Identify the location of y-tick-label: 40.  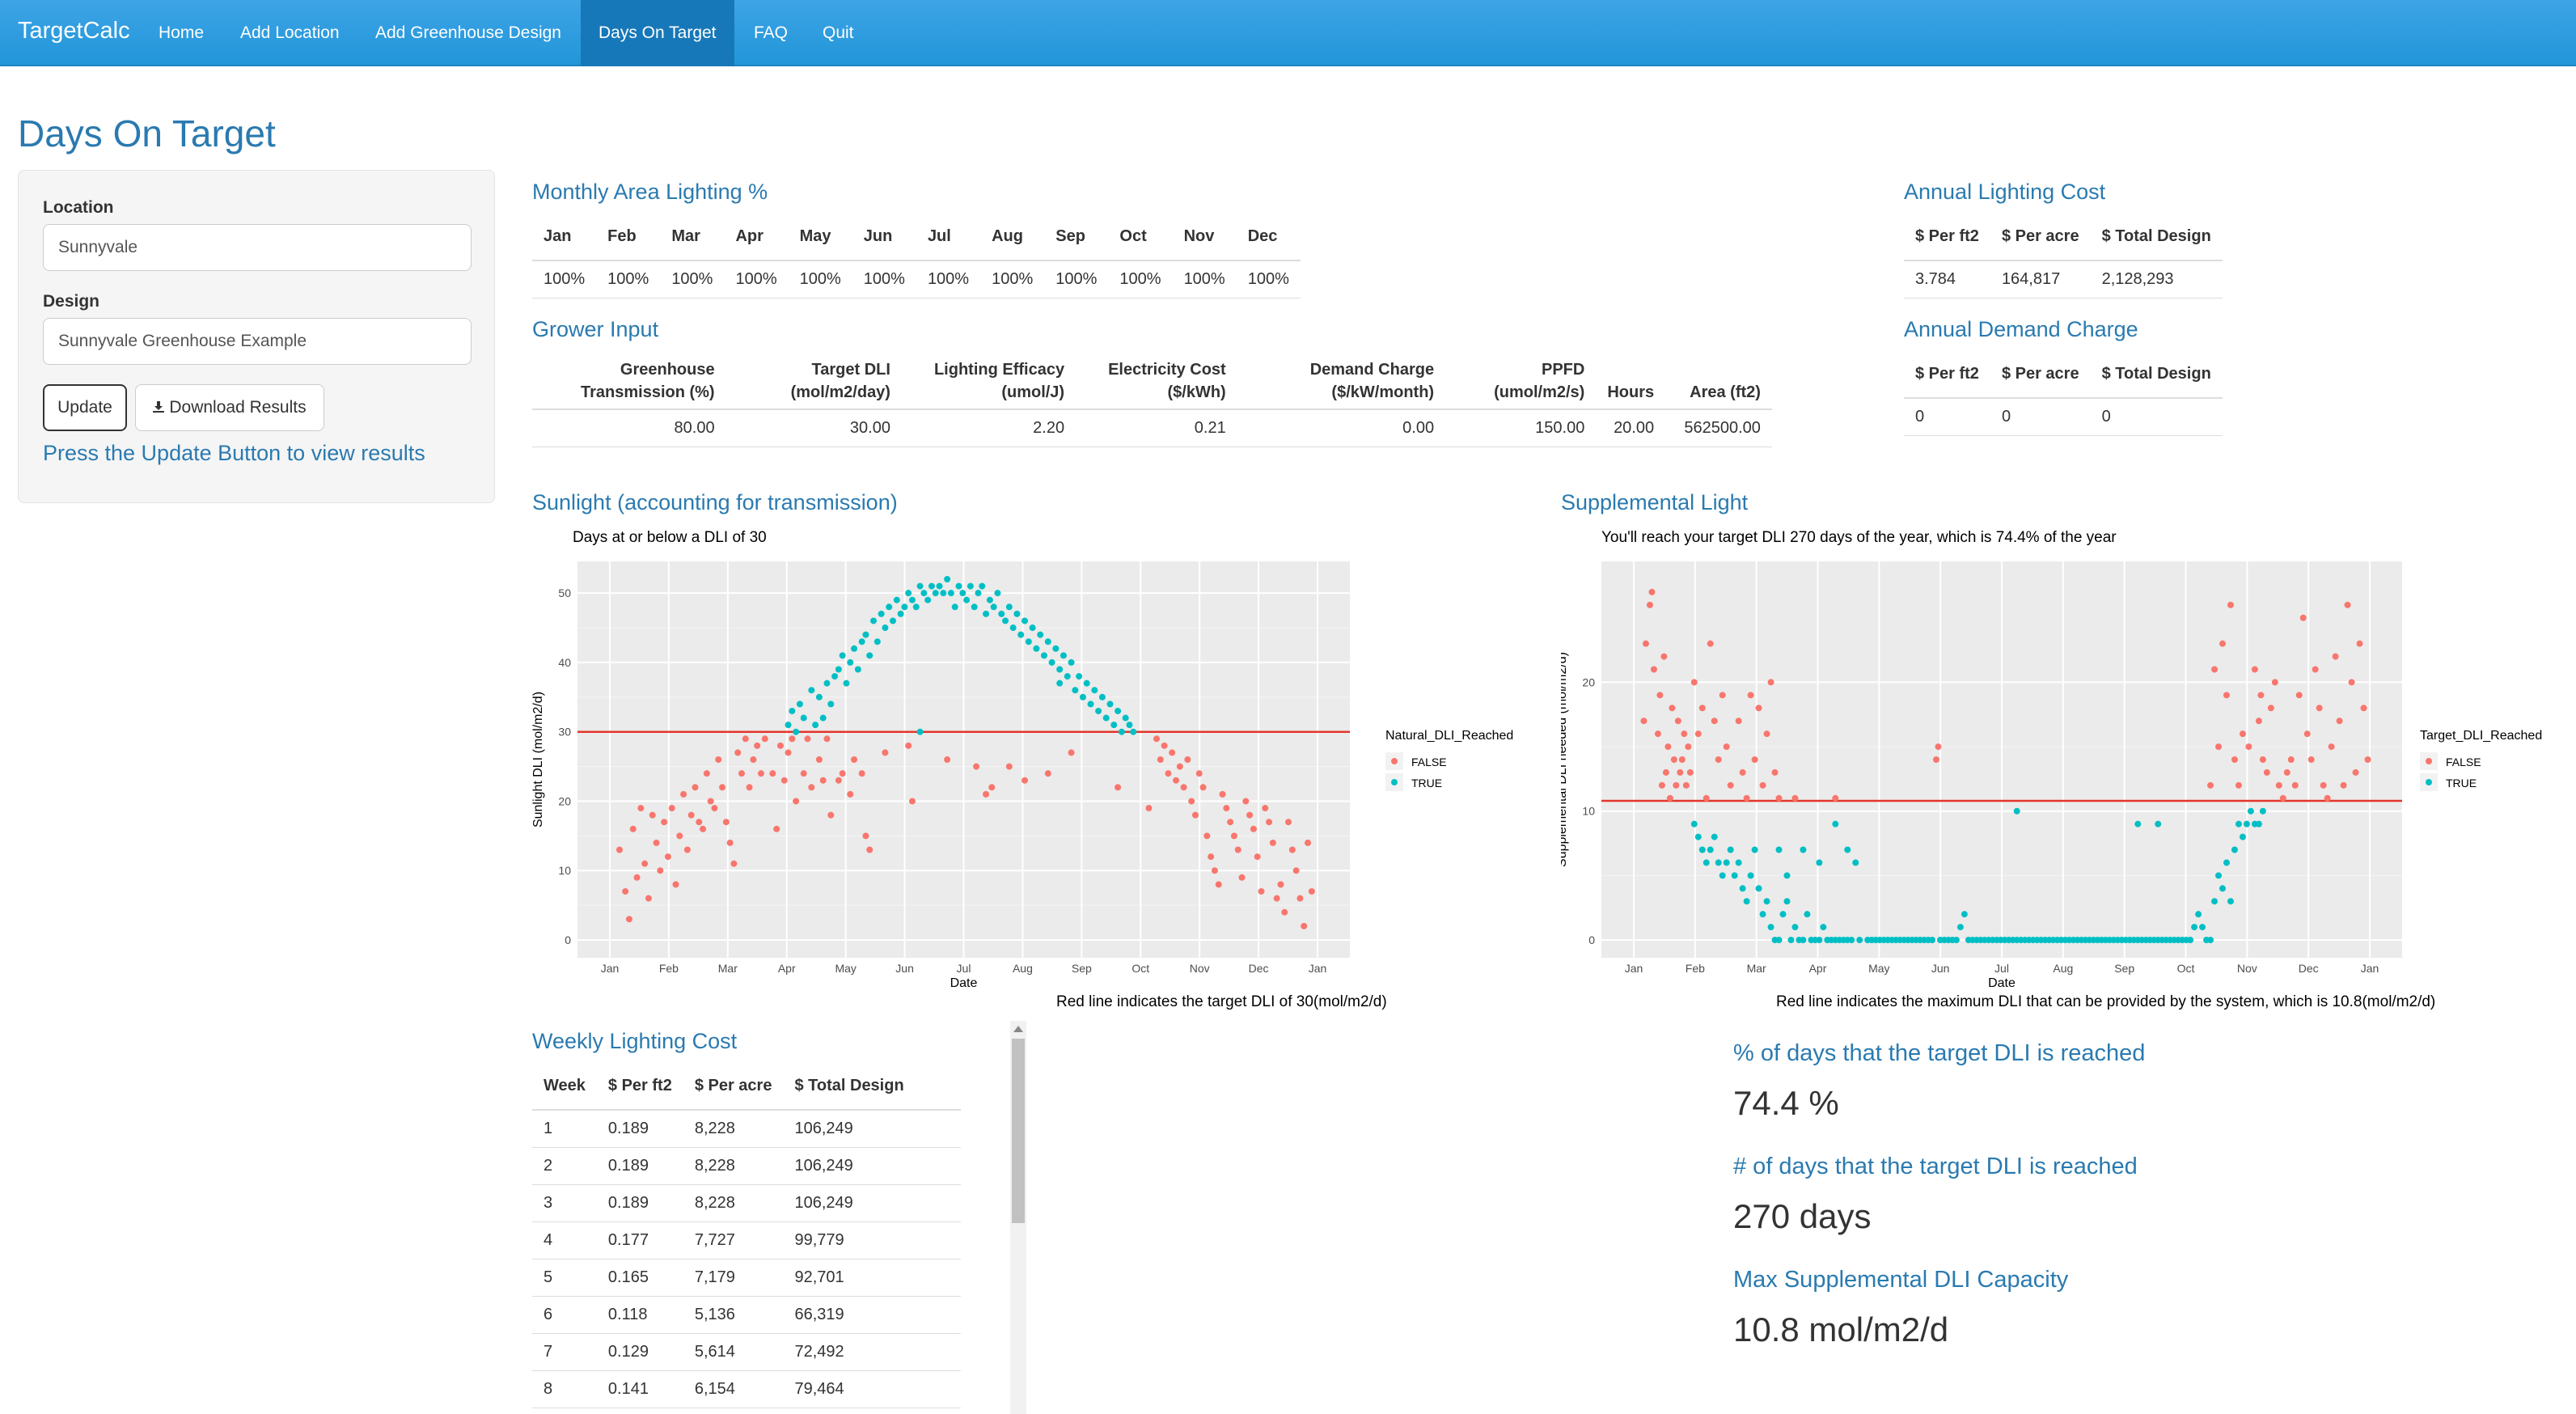
(565, 662).